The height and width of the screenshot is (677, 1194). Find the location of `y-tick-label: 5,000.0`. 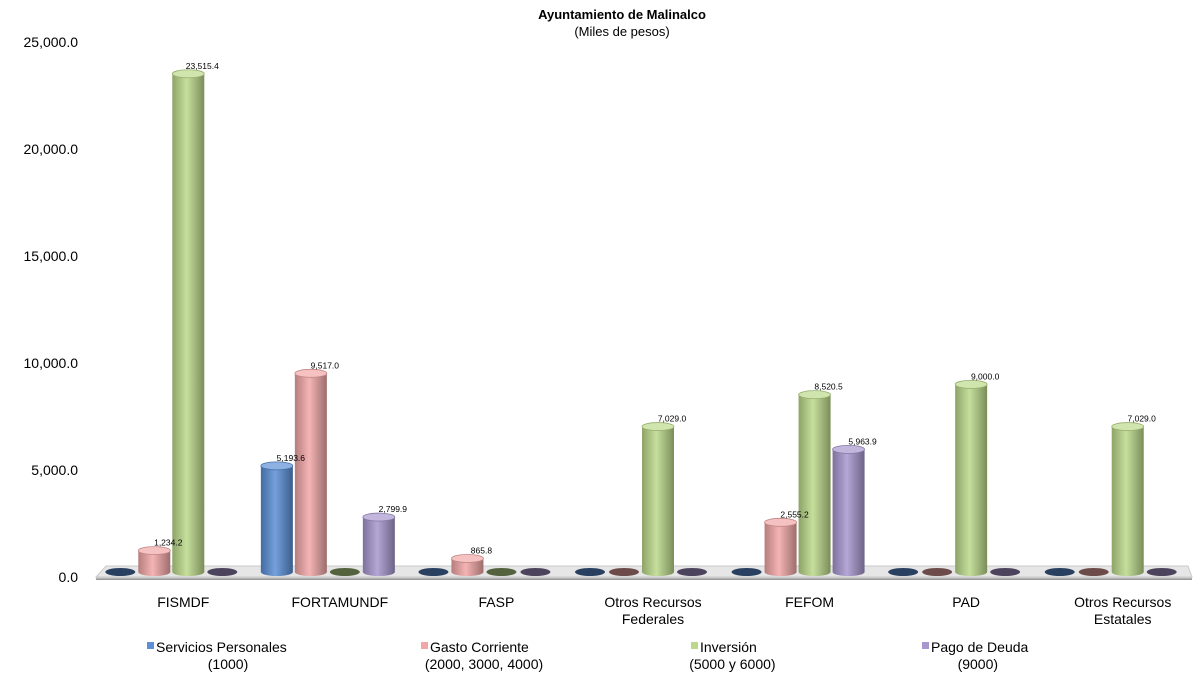

y-tick-label: 5,000.0 is located at coordinates (54, 470).